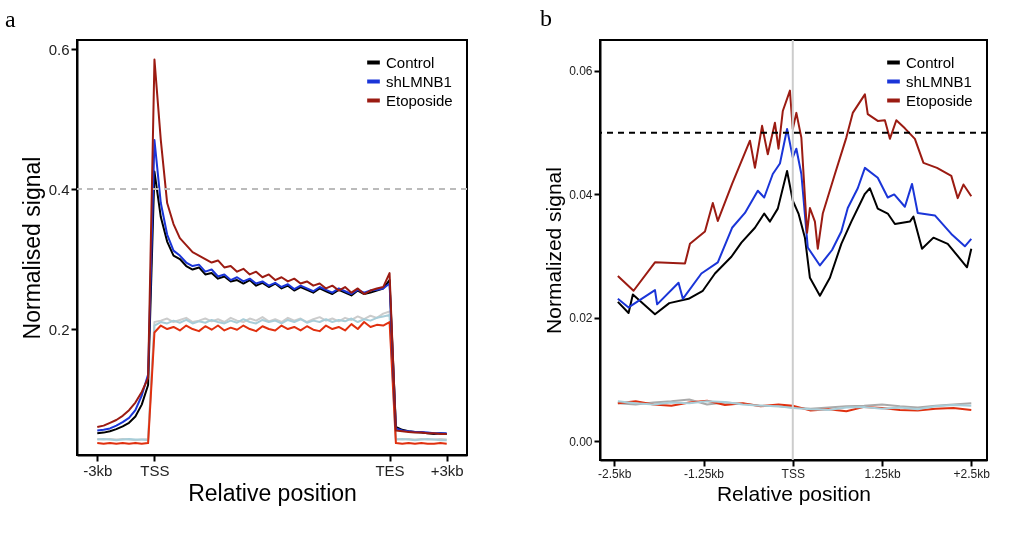 The width and height of the screenshot is (1011, 540). Describe the element at coordinates (581, 441) in the screenshot. I see `y-tick-label: 0.00` at that location.